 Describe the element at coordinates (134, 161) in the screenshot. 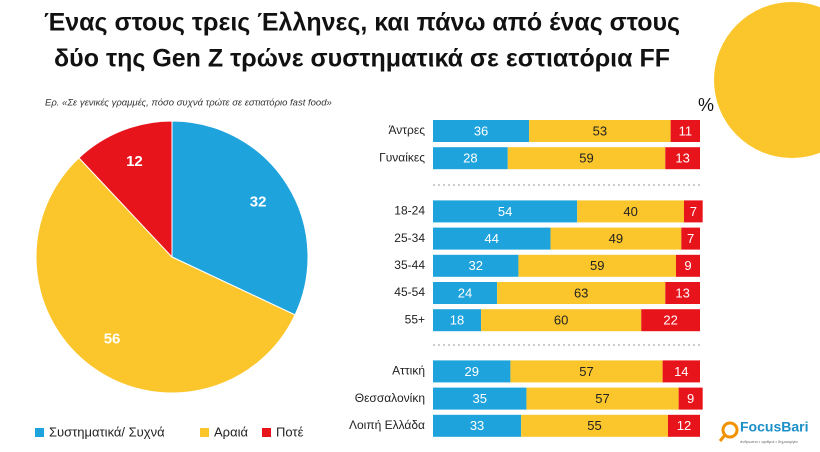

I see `slice-label: 12` at that location.